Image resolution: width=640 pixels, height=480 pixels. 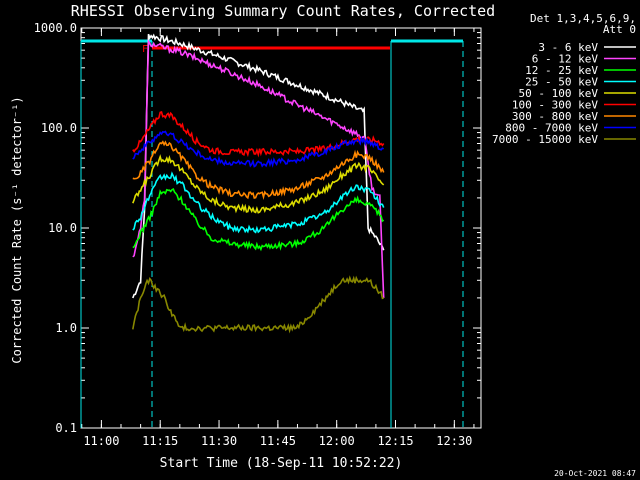 I want to click on footer-timestamp: 20-Oct-2021 08:47, so click(x=595, y=473).